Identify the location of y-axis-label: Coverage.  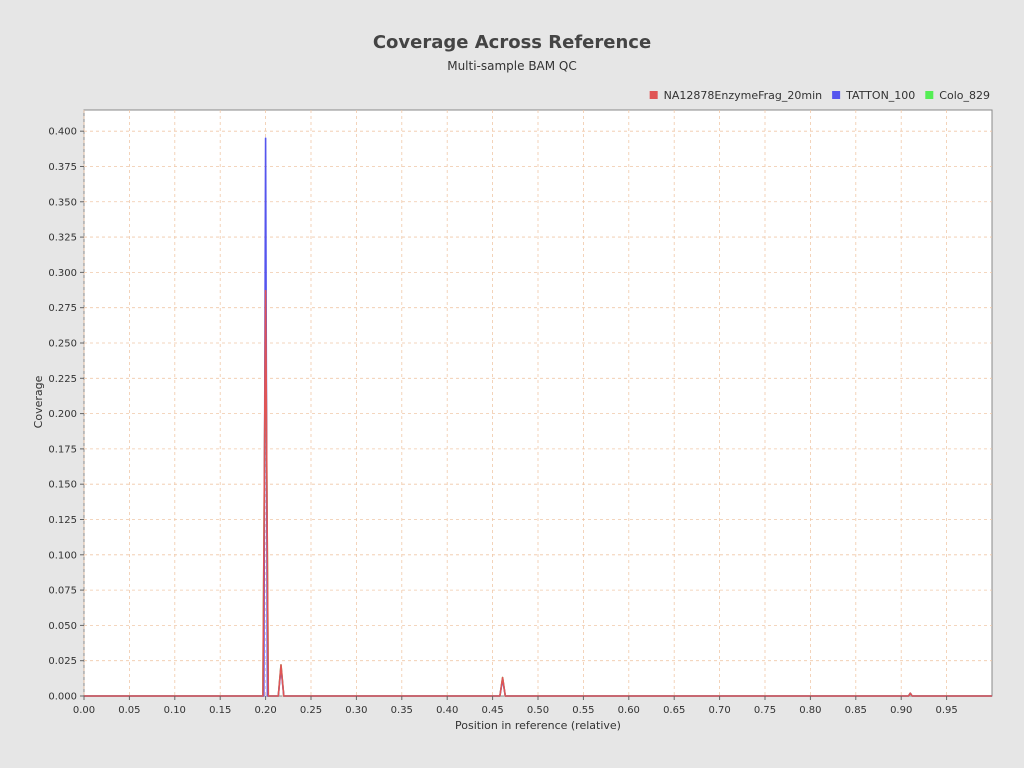
(38, 401).